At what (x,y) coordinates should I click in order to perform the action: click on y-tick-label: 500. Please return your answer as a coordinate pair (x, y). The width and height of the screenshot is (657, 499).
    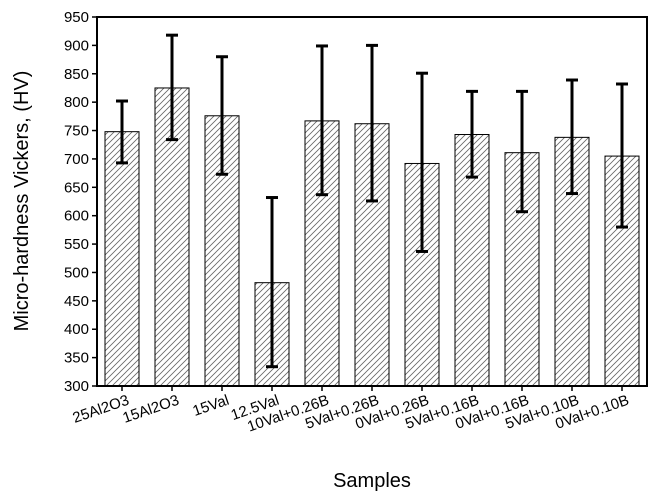
    Looking at the image, I should click on (76, 272).